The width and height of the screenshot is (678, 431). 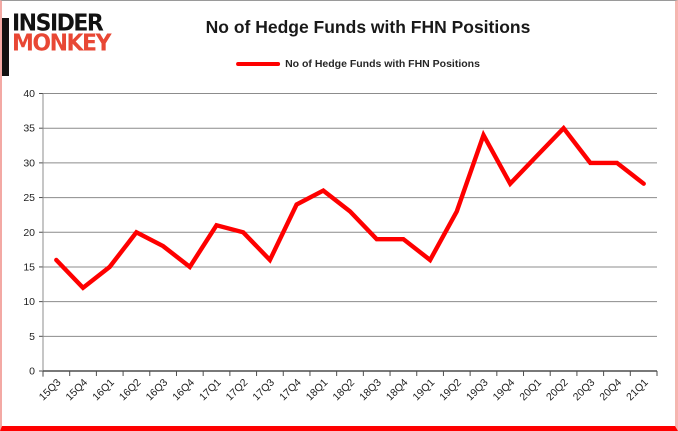 I want to click on x-axis-tick-label: 20Q1, so click(x=530, y=390).